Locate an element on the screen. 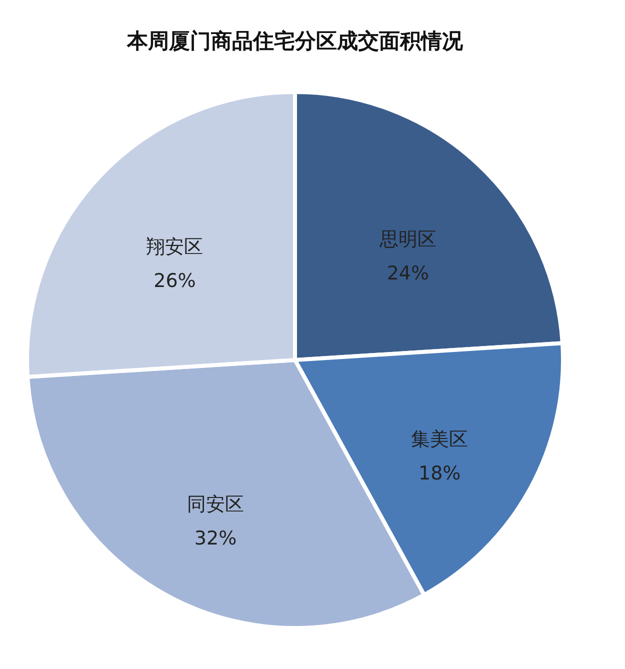  data-label: 18% is located at coordinates (439, 473).